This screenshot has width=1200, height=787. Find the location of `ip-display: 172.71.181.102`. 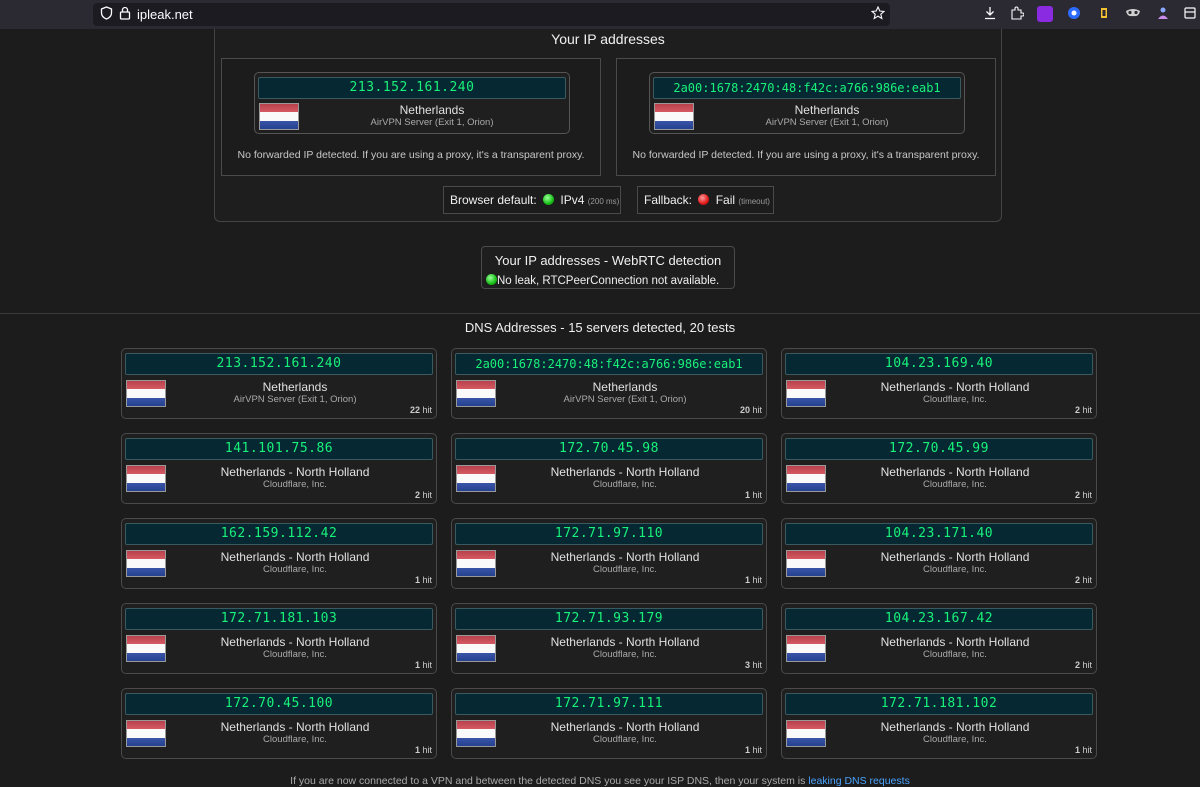

ip-display: 172.71.181.102 is located at coordinates (939, 704).